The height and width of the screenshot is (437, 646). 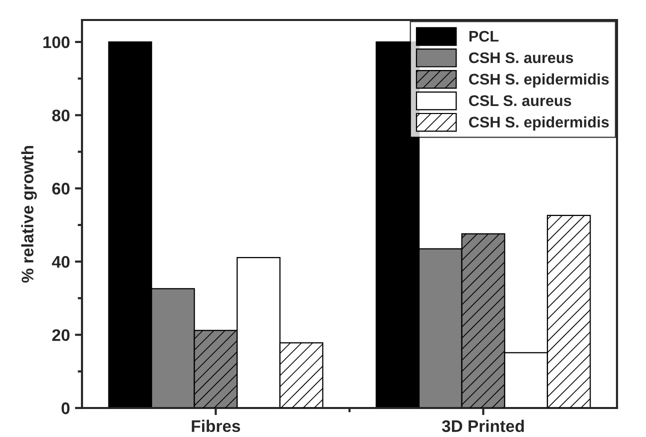 What do you see at coordinates (483, 426) in the screenshot?
I see `x-tick-label: 3D Printed` at bounding box center [483, 426].